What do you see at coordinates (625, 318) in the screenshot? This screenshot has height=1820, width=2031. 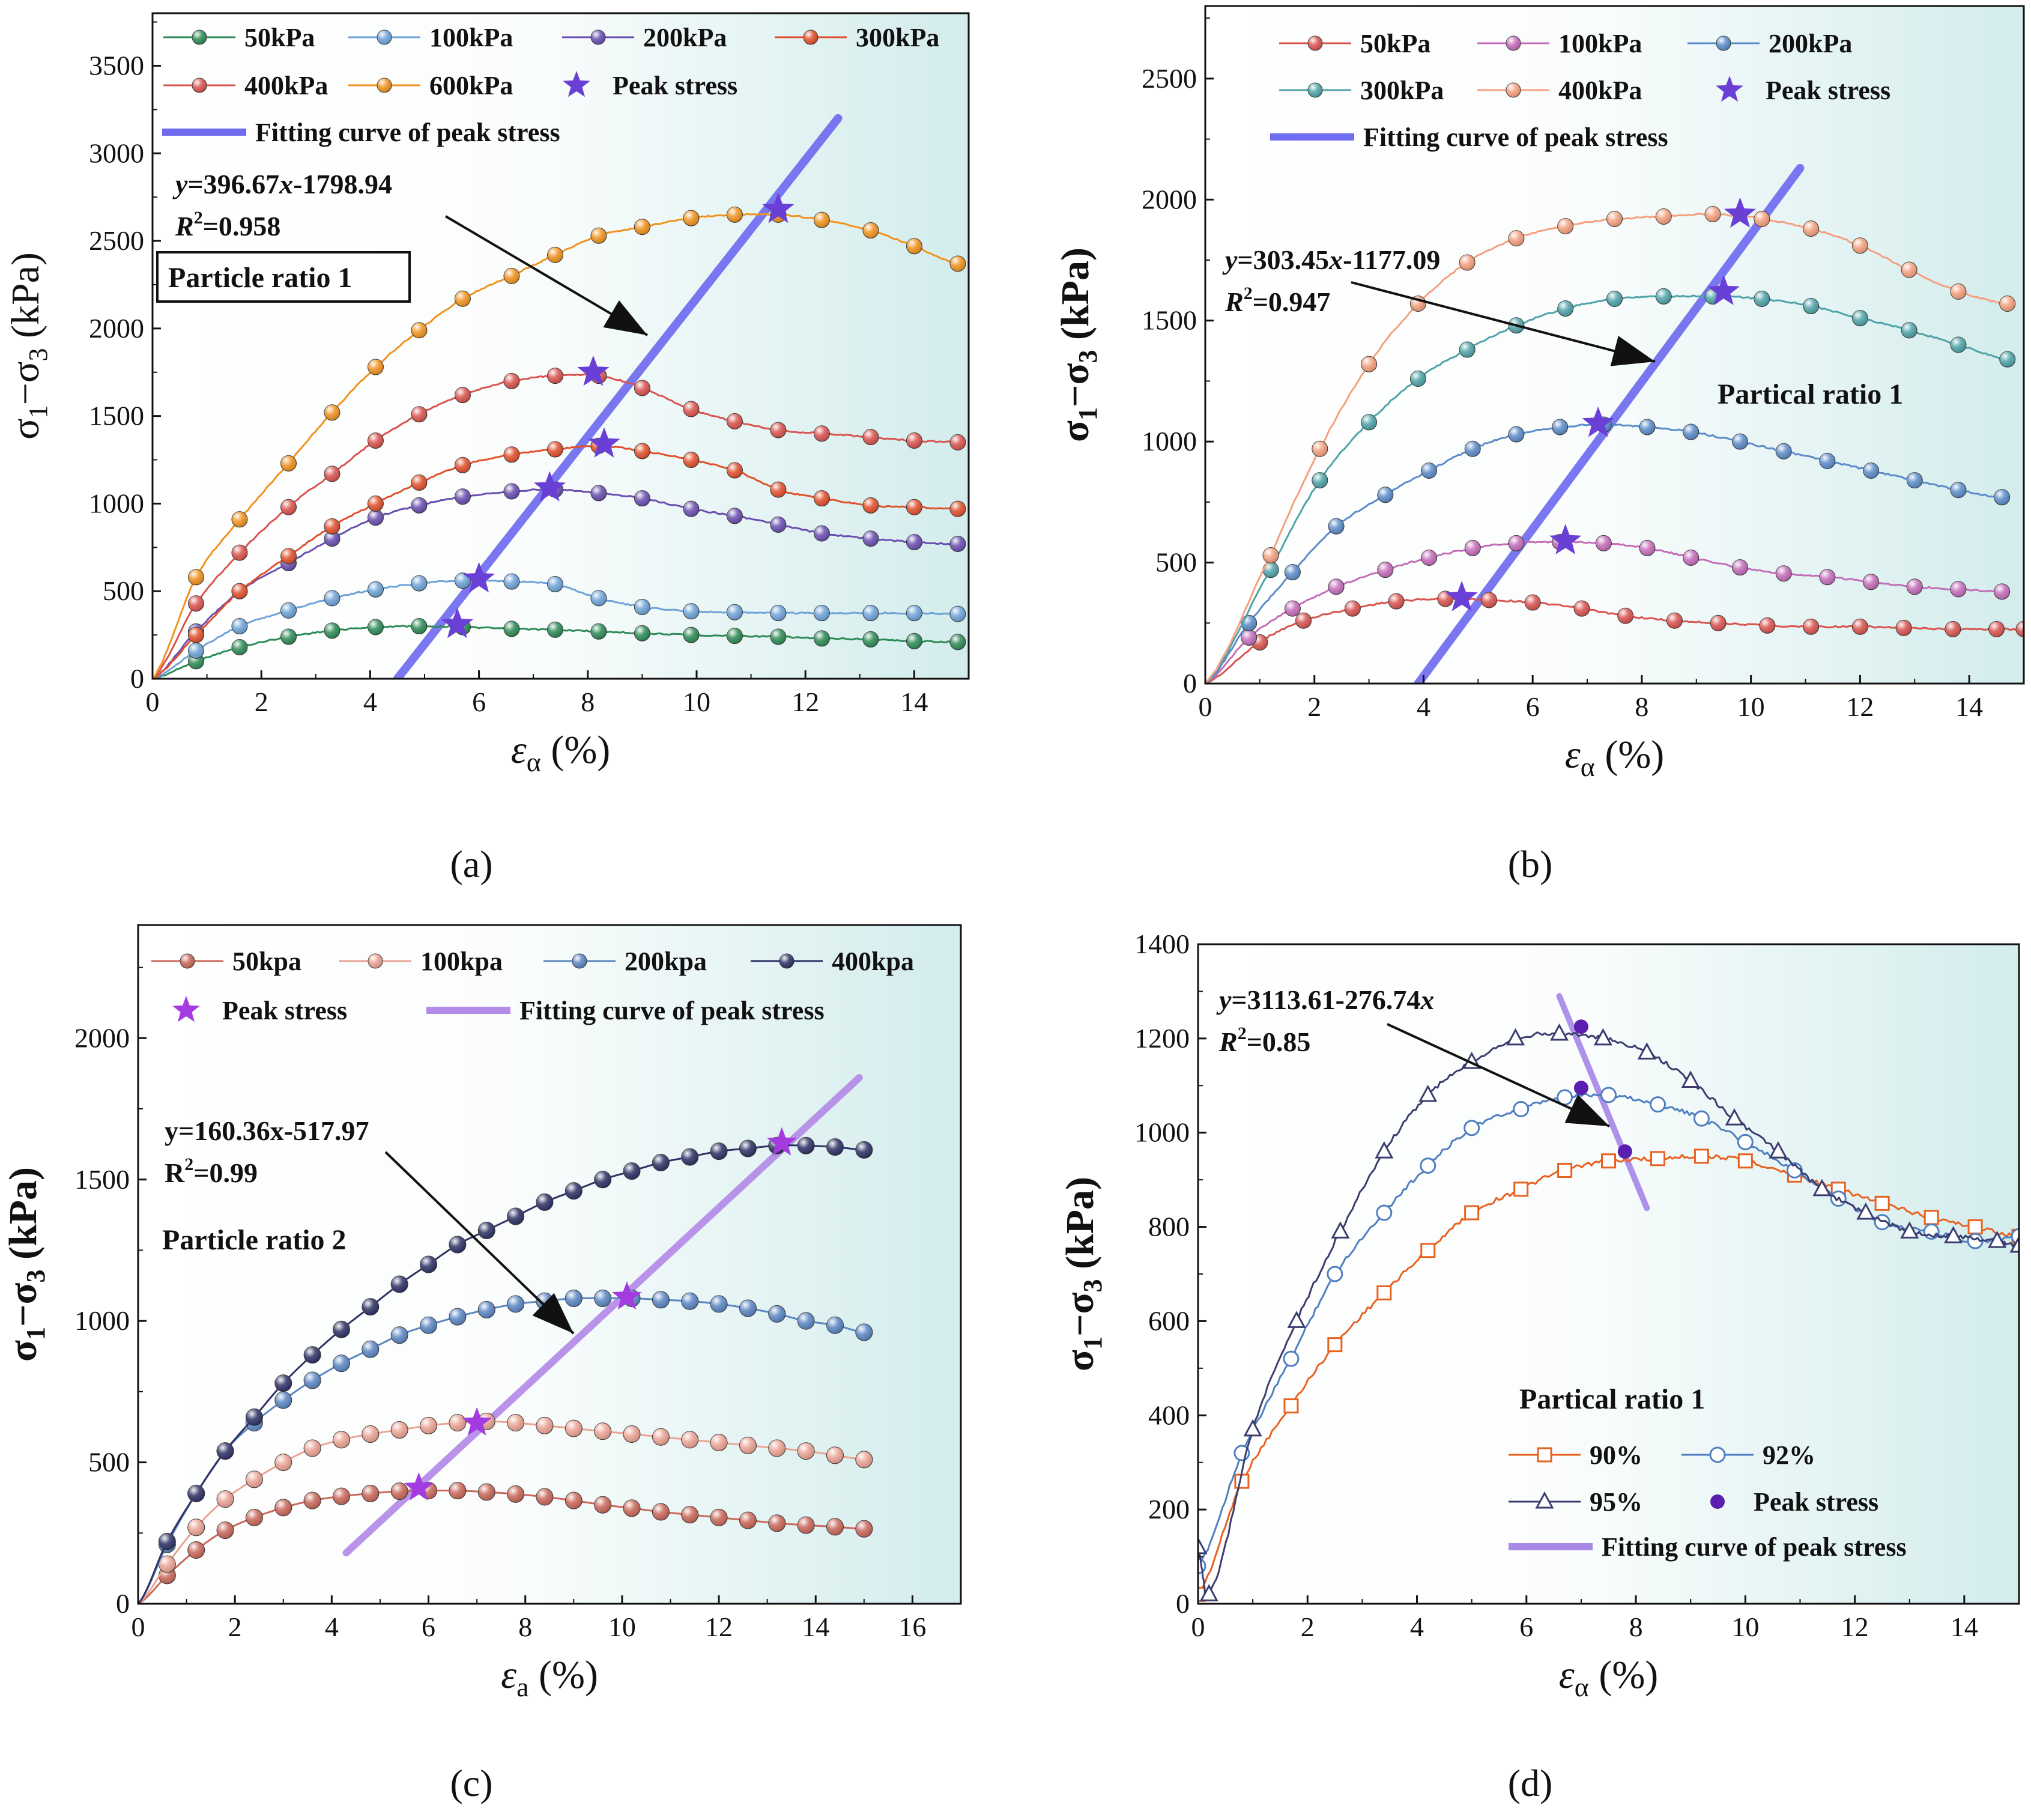 I see `panel-a-arrow-head` at bounding box center [625, 318].